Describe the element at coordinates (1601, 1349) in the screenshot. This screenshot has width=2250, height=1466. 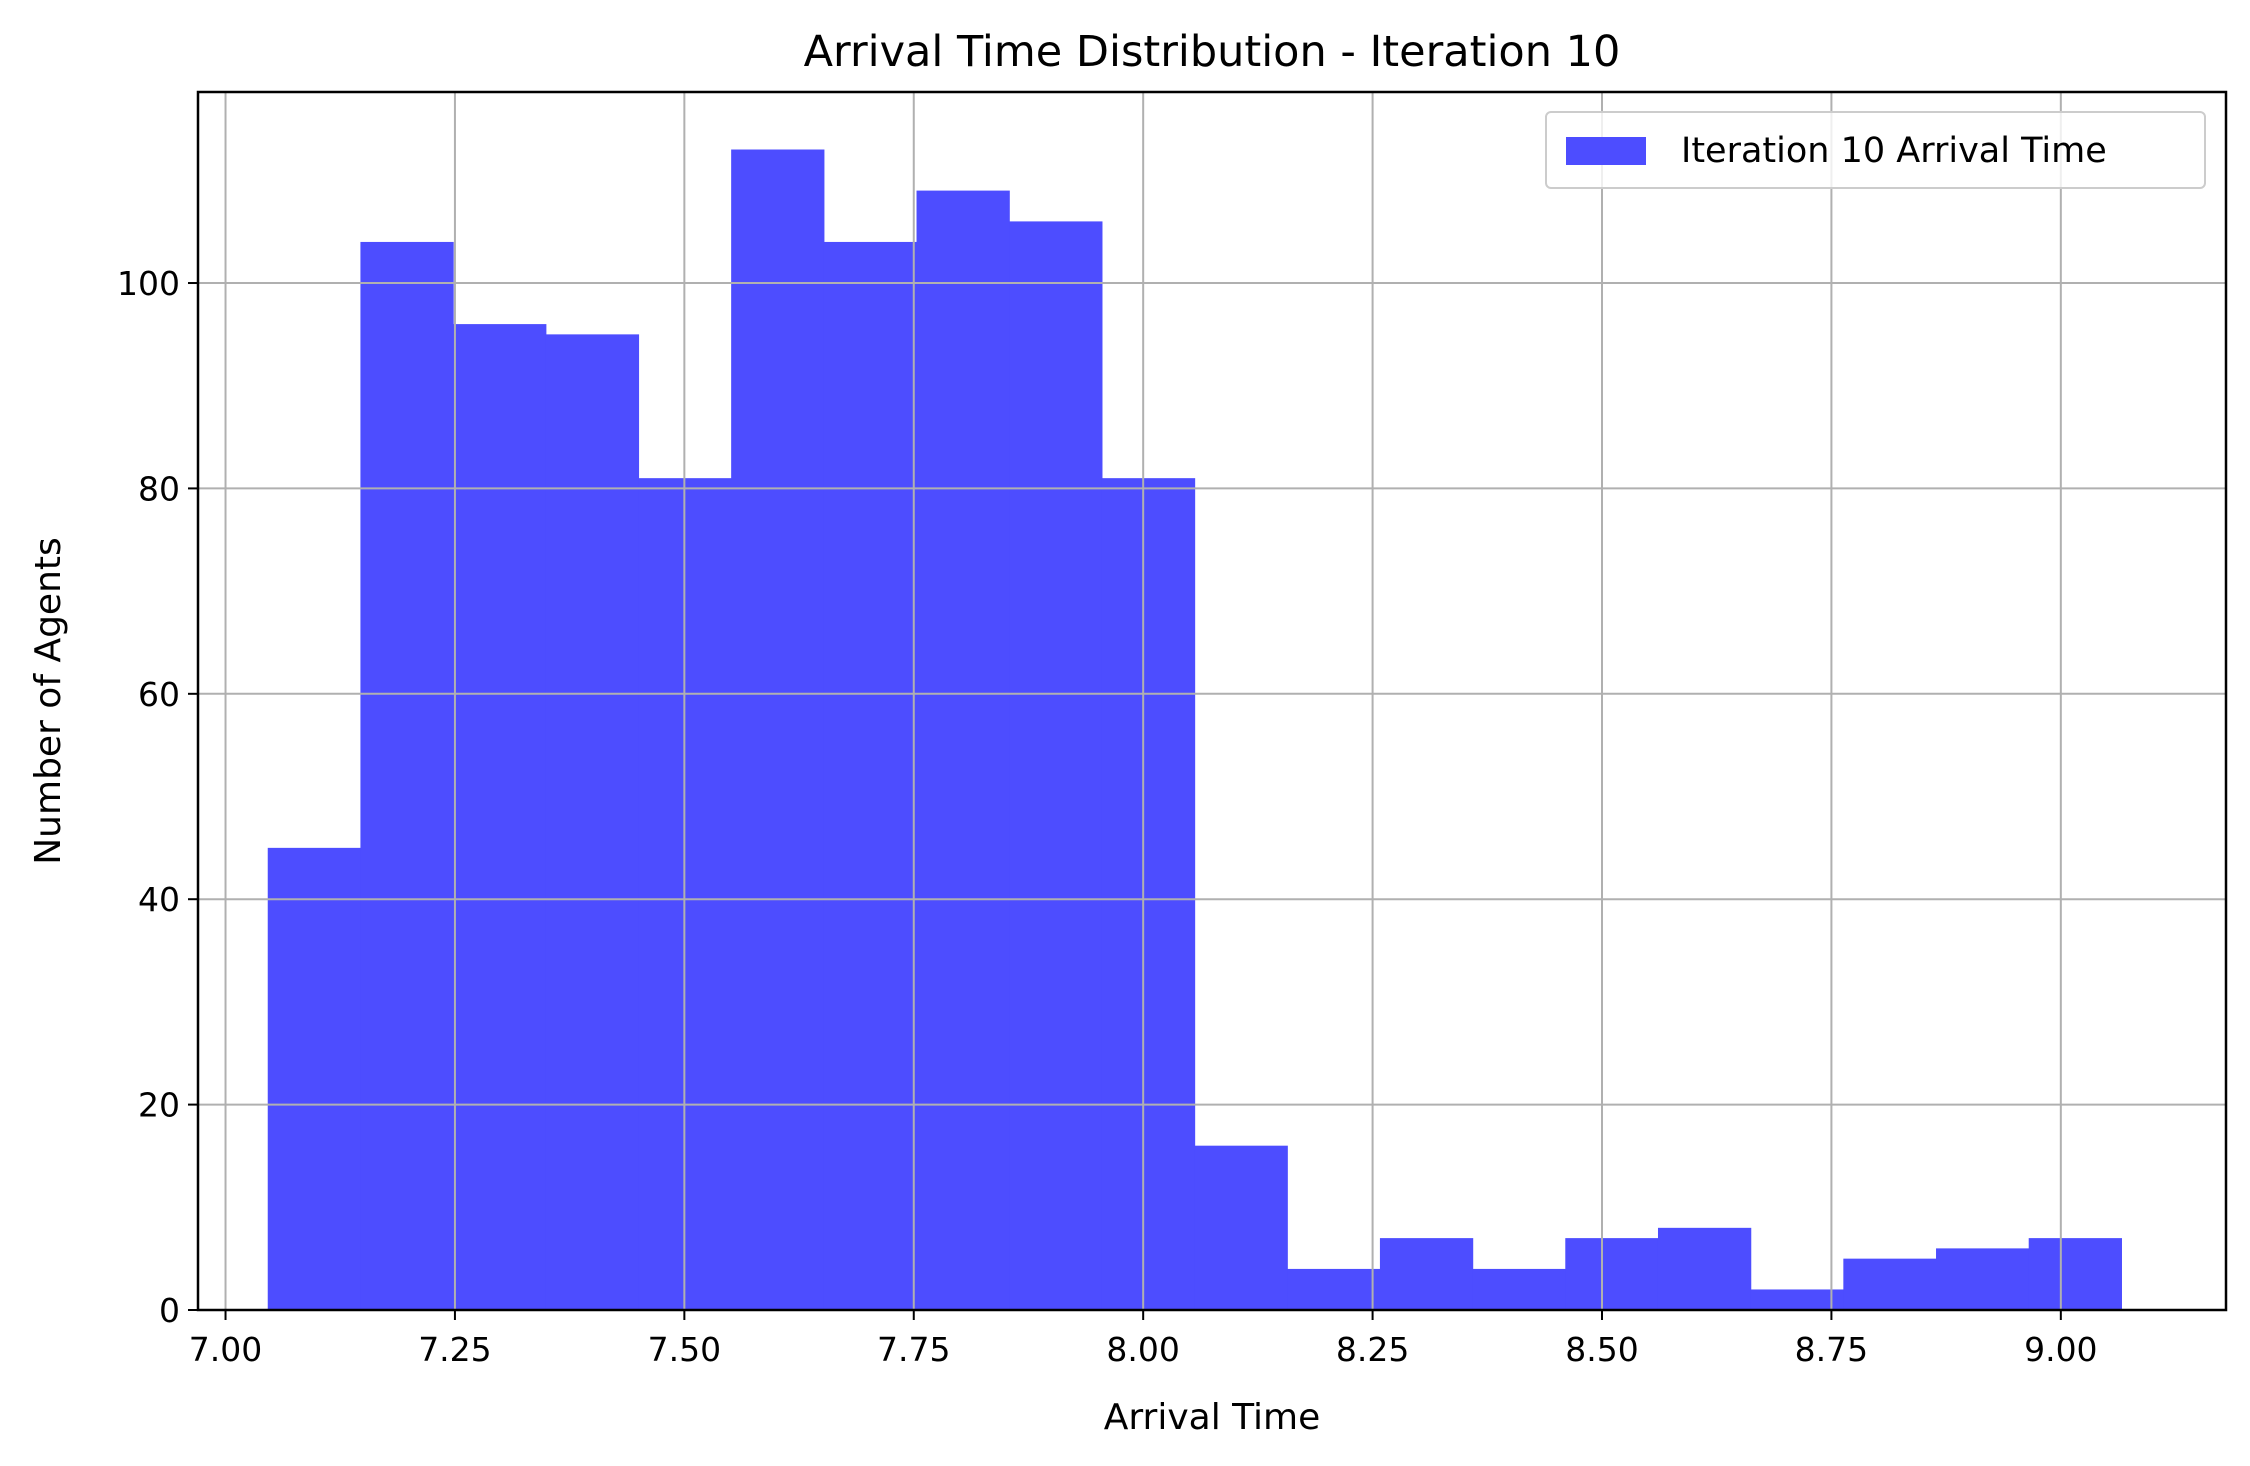
I see `x-tick-label: 8.50` at that location.